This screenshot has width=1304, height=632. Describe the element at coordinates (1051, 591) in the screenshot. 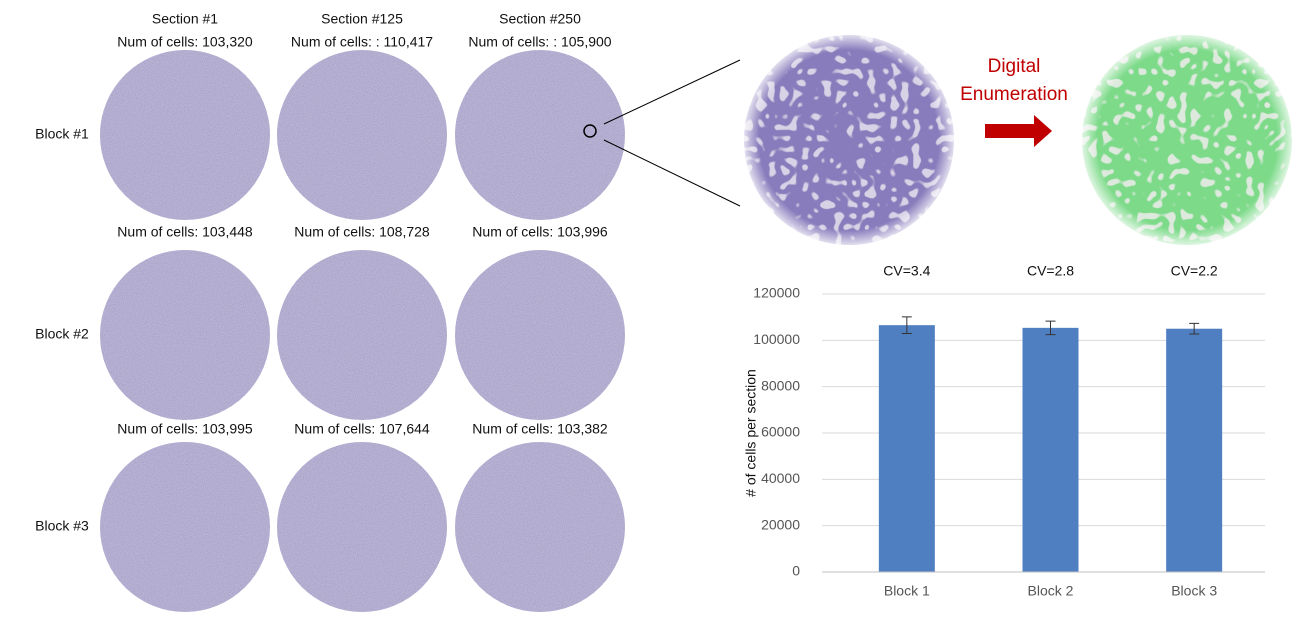

I see `x-tick-label: Block 2` at that location.